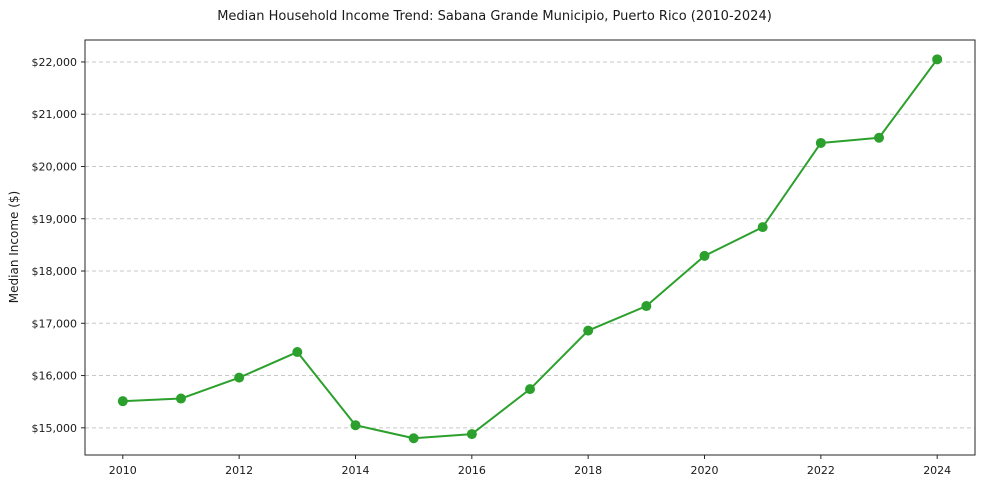 Image resolution: width=989 pixels, height=490 pixels. I want to click on x-tick-label: 2020, so click(705, 470).